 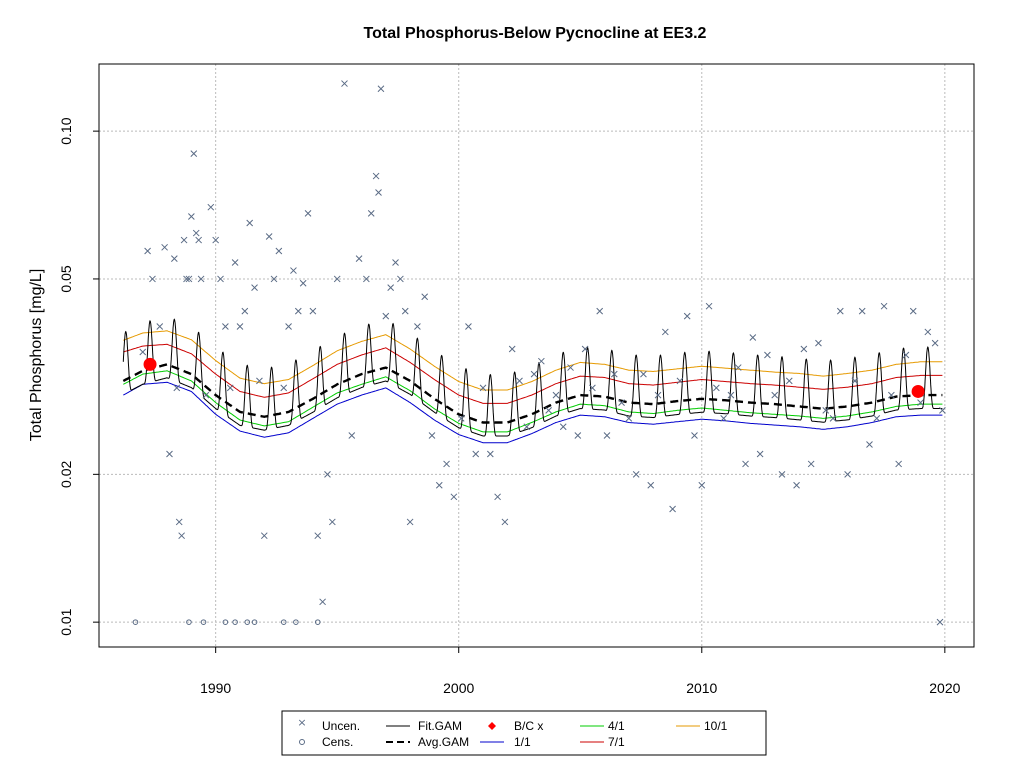 What do you see at coordinates (337, 742) in the screenshot?
I see `legend-label-cens: Cens.` at bounding box center [337, 742].